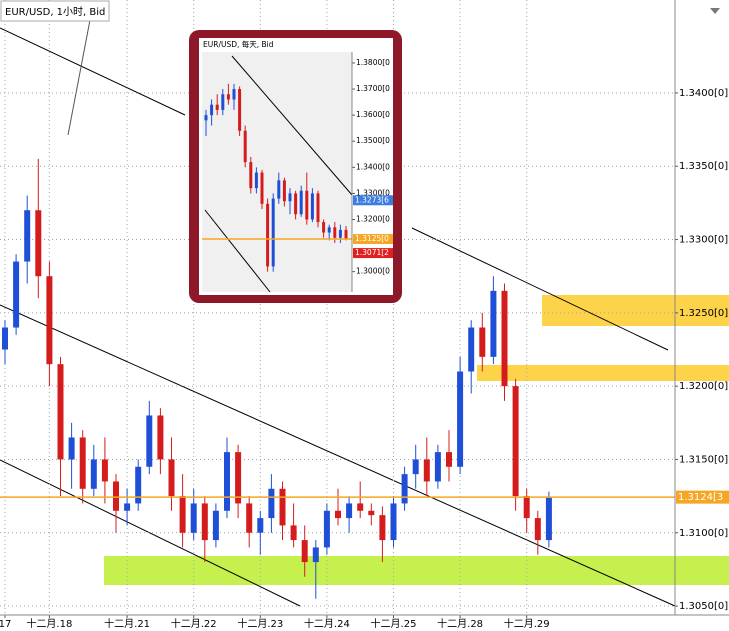 The image size is (729, 631). Describe the element at coordinates (703, 606) in the screenshot. I see `y-tick-label: 1.3050[0]` at that location.